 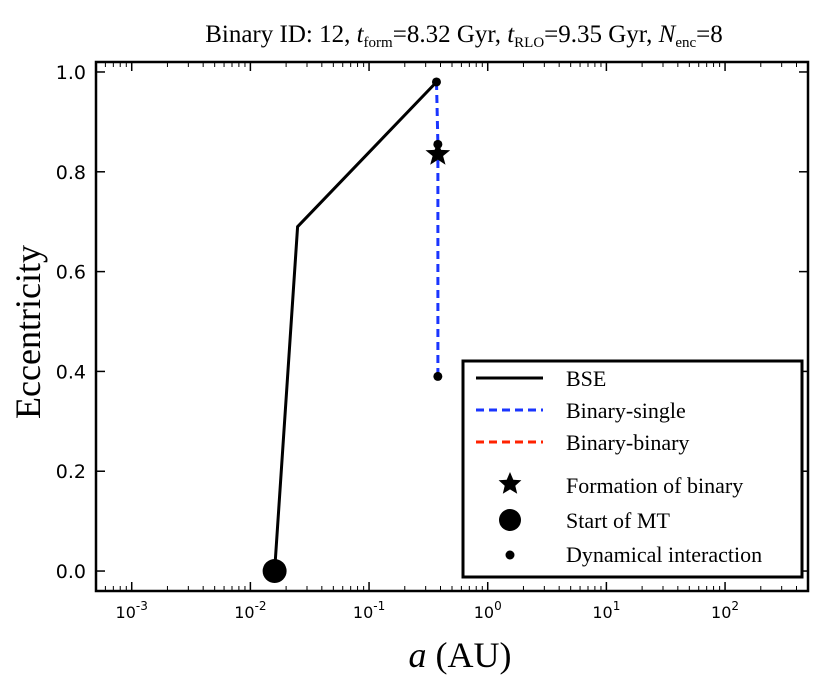 What do you see at coordinates (617, 606) in the screenshot?
I see `x-tick-exponent: 1` at bounding box center [617, 606].